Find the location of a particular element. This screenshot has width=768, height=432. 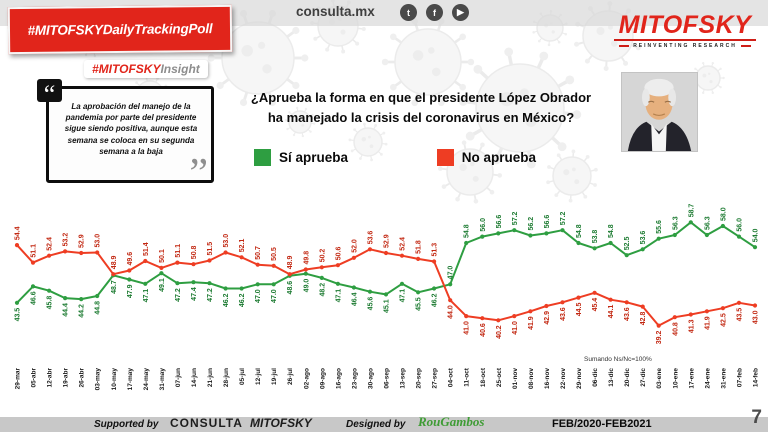

logo-tagline-row: REINVENTING RESEARCH is located at coordinates (685, 46).